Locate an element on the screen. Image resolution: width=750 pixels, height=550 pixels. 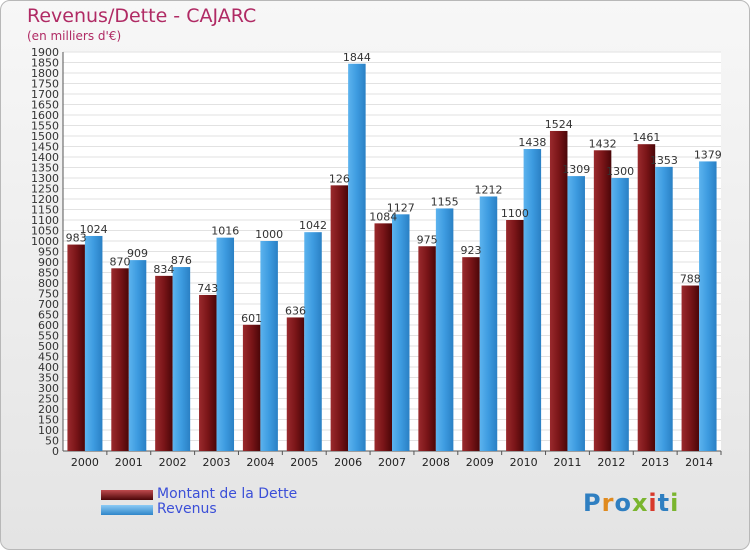
y-tick-label: 850 is located at coordinates (48, 273).